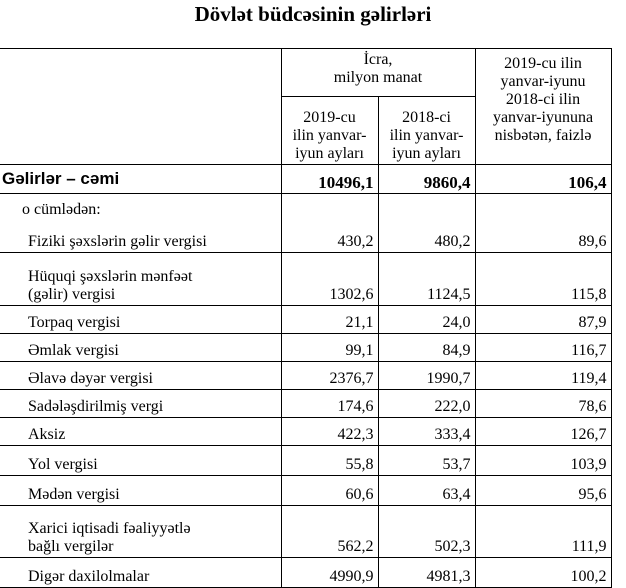 Image resolution: width=626 pixels, height=588 pixels. I want to click on value-ratio: 116,7, so click(543, 347).